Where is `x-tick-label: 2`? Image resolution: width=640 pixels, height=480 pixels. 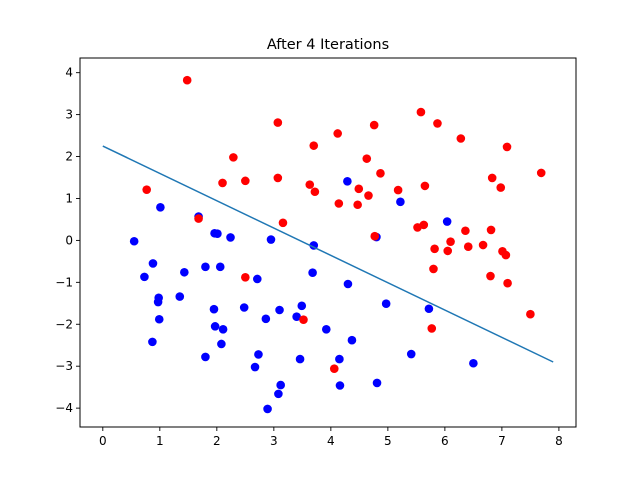
x-tick-label: 2 is located at coordinates (217, 441).